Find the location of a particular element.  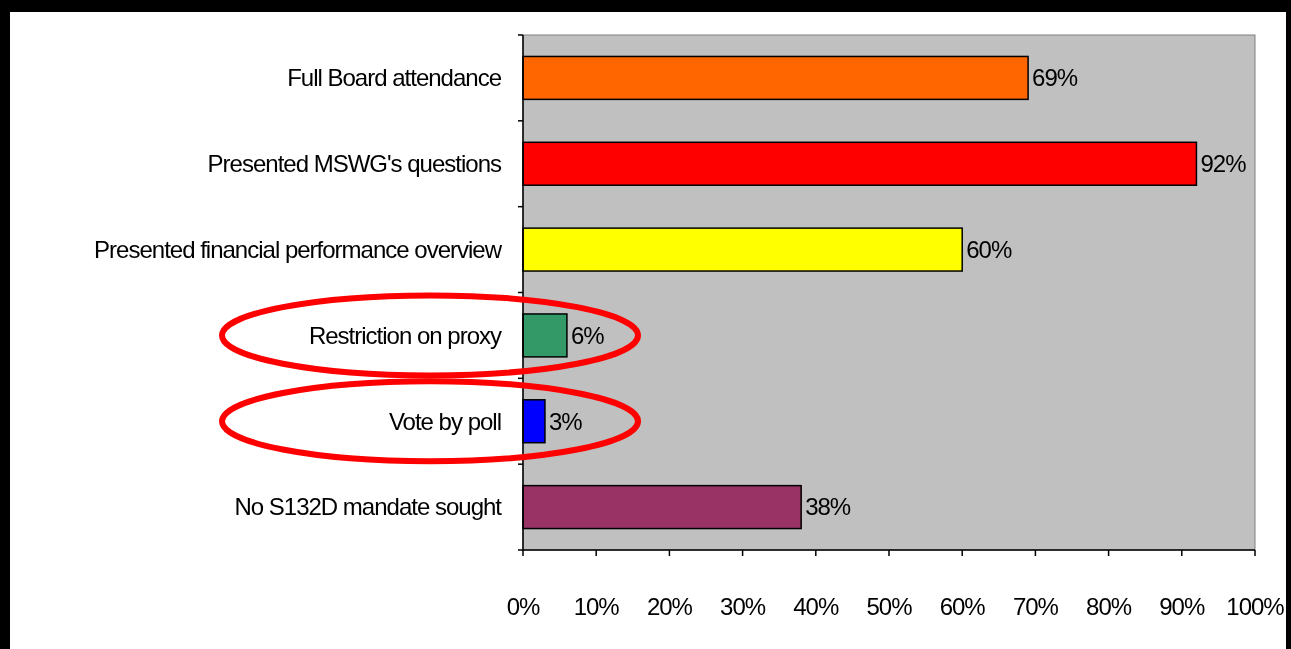

y-tick-label: Presented financial performance overview is located at coordinates (298, 249).